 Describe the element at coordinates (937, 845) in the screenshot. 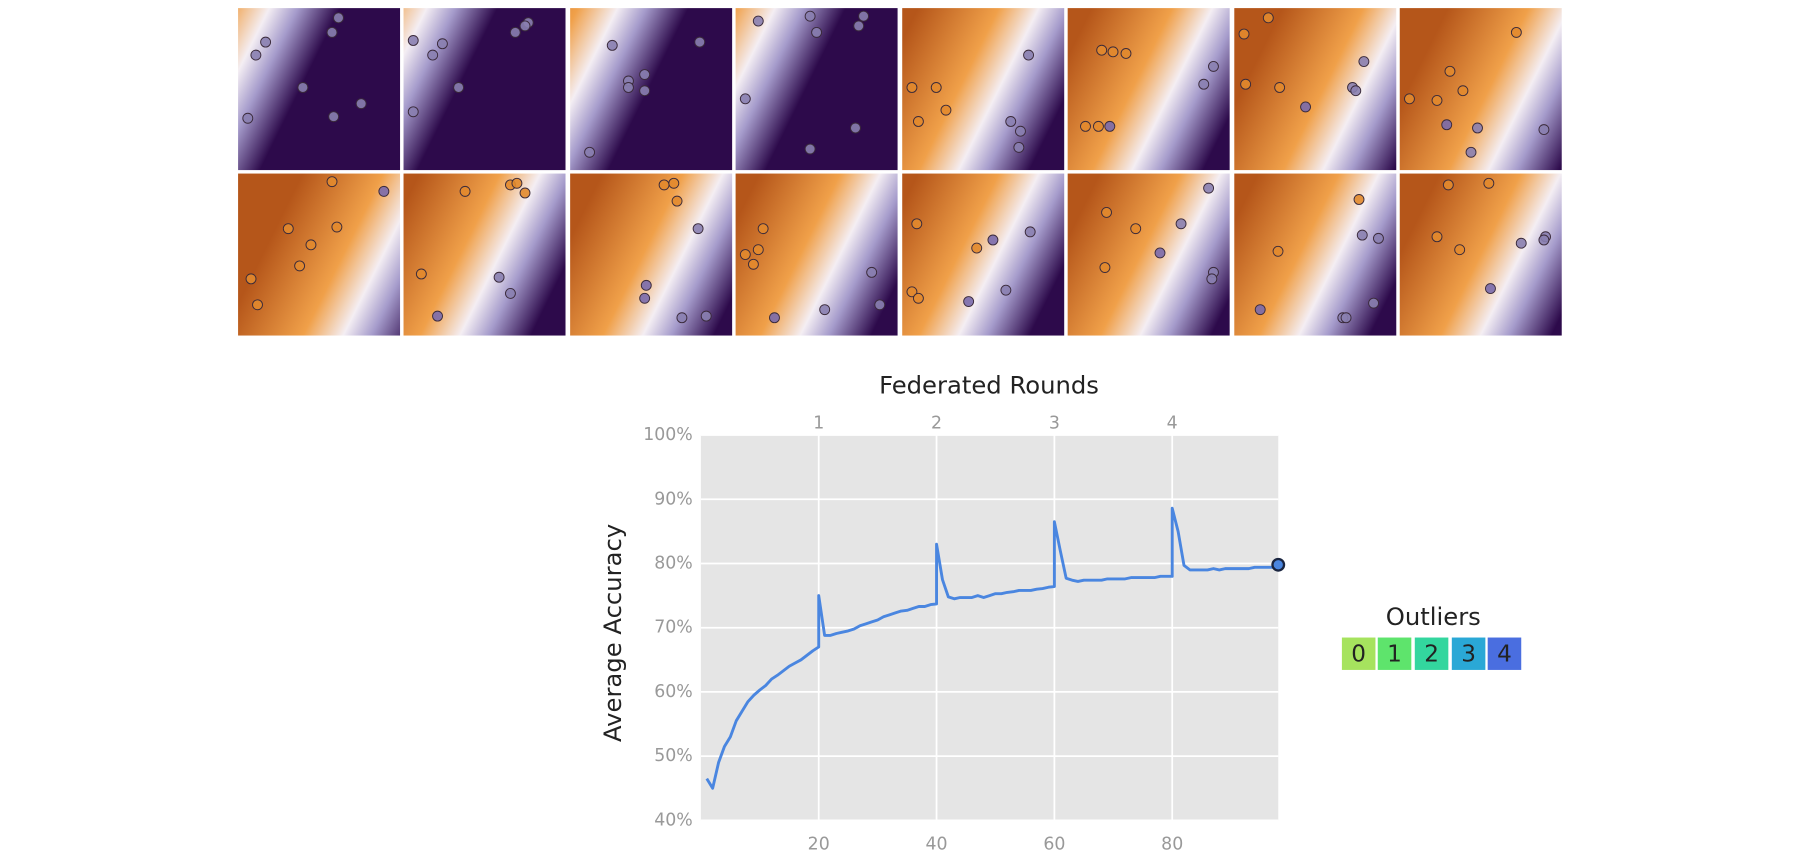

I see `x-tick-label: 40` at that location.